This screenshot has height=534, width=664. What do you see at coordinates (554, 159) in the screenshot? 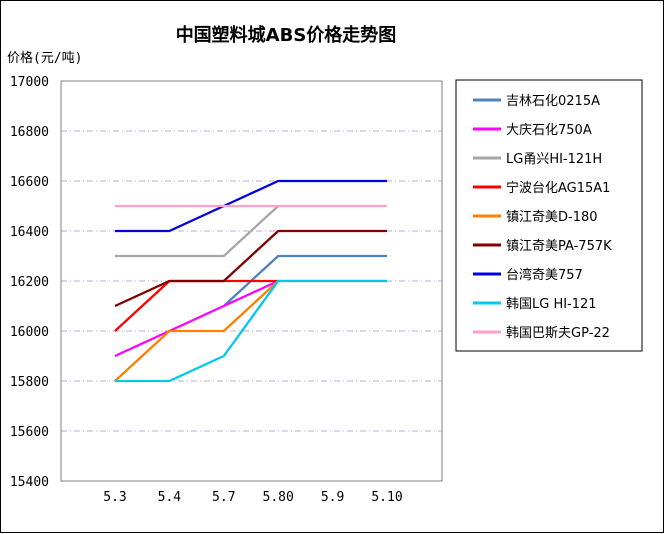
I see `legend-label: LG甬兴HI-121H` at bounding box center [554, 159].